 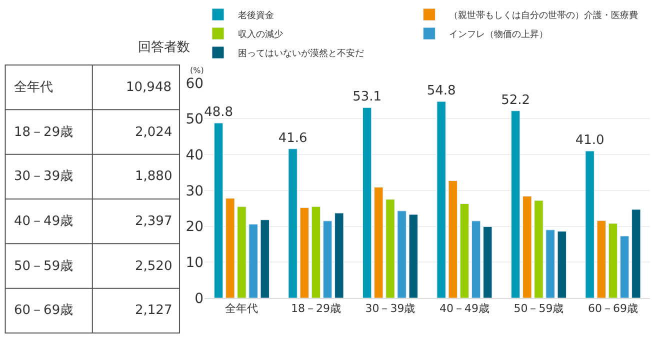 What do you see at coordinates (498, 34) in the screenshot?
I see `legend-label: インフレ（物価の上昇）` at bounding box center [498, 34].